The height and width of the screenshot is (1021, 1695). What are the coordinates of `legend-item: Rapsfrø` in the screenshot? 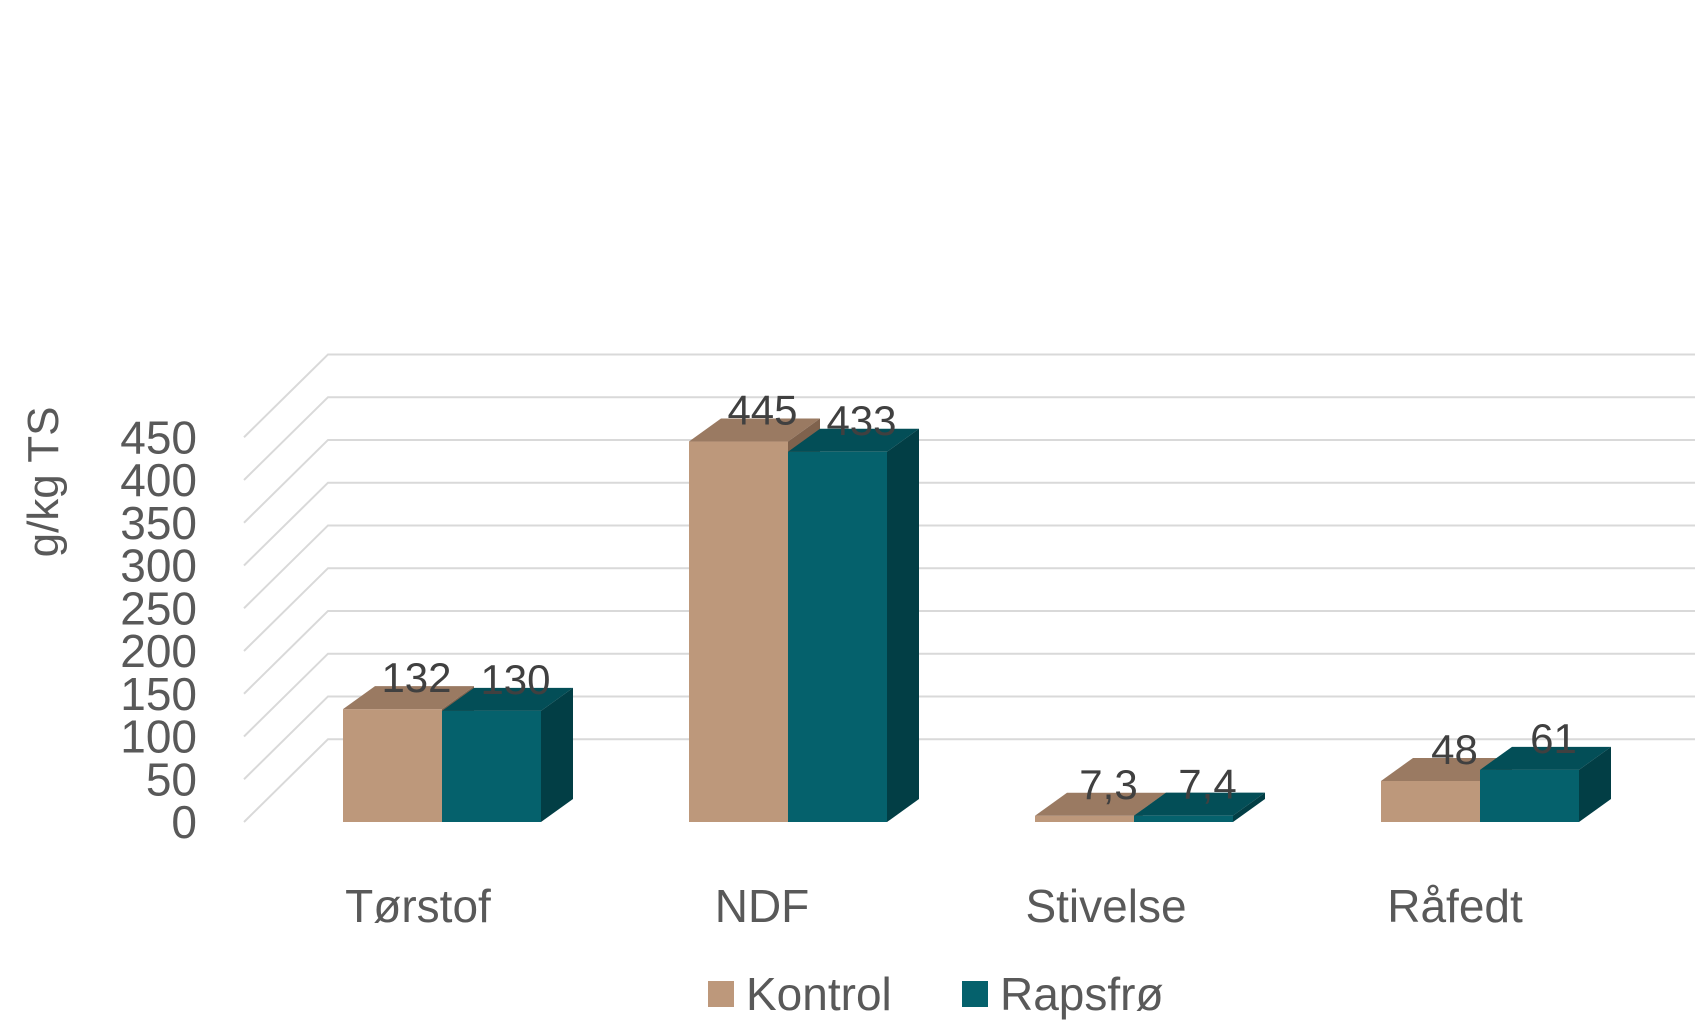 It's located at (1063, 994).